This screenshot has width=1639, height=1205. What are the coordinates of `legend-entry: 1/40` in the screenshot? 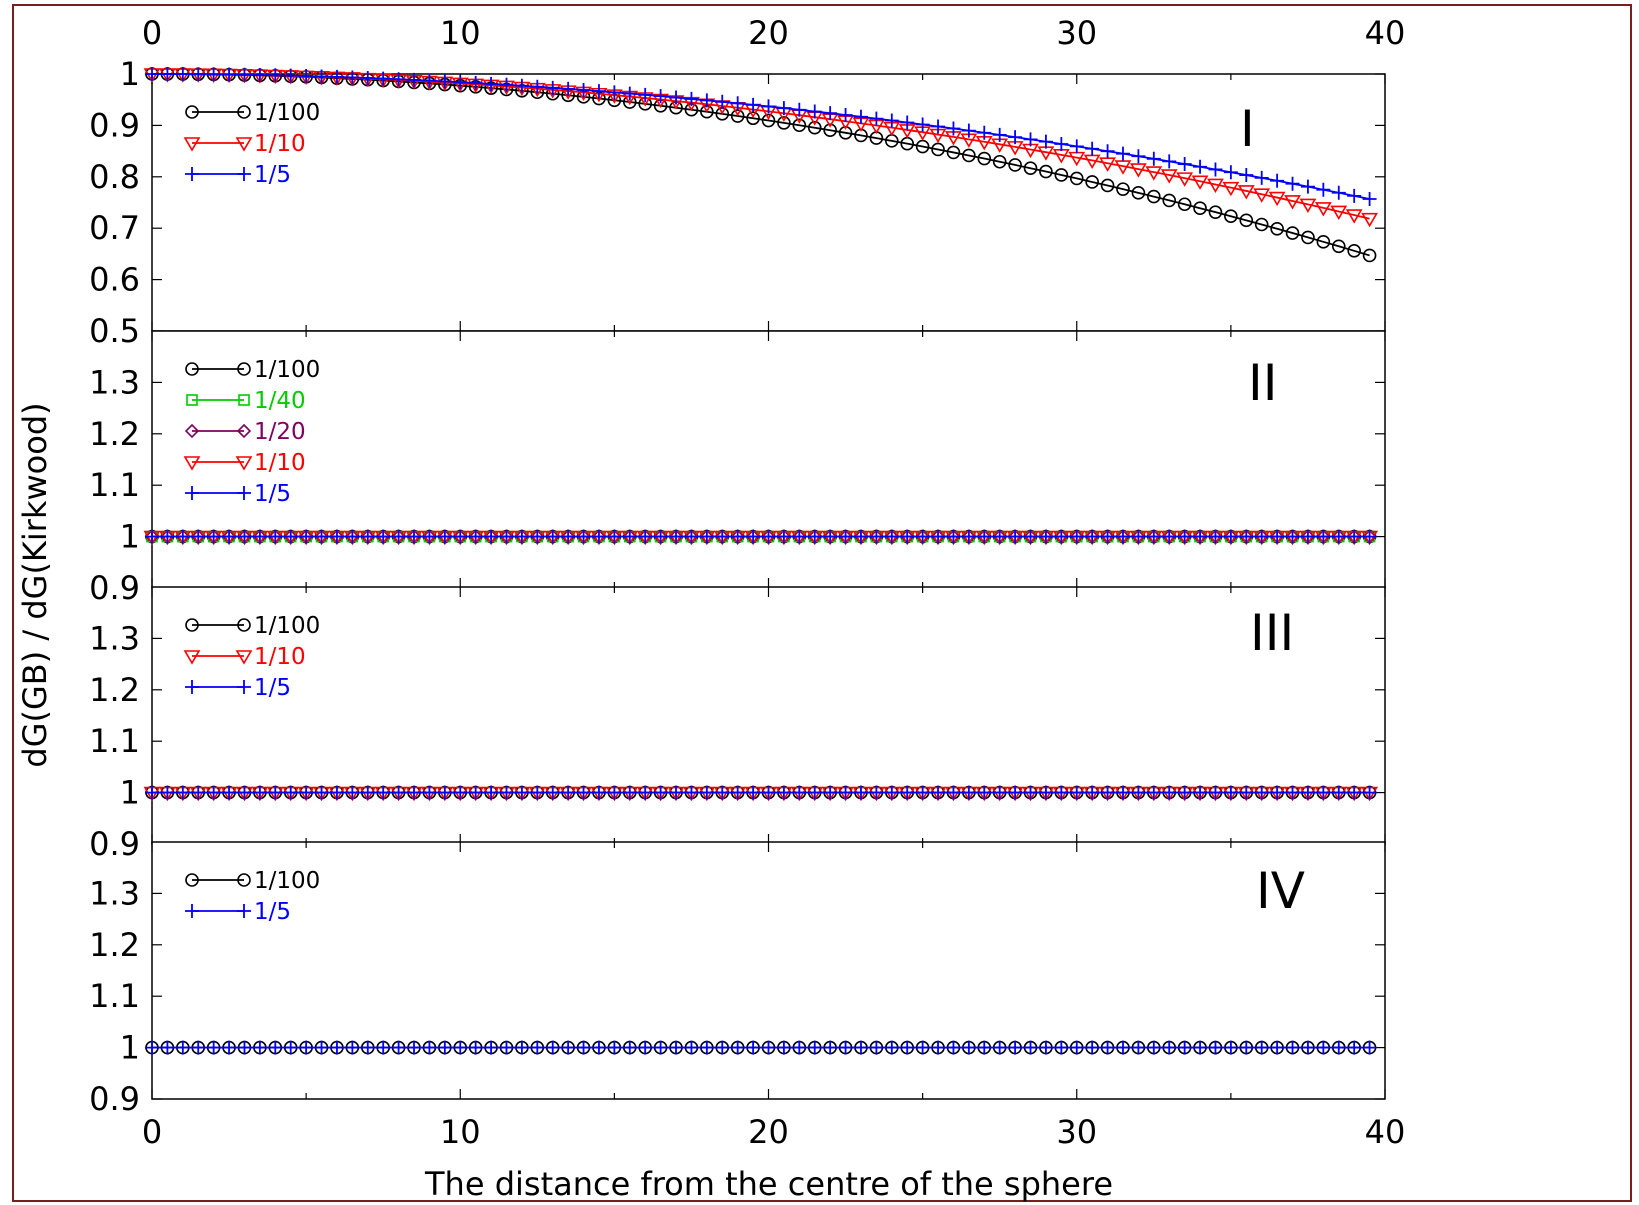 It's located at (246, 401).